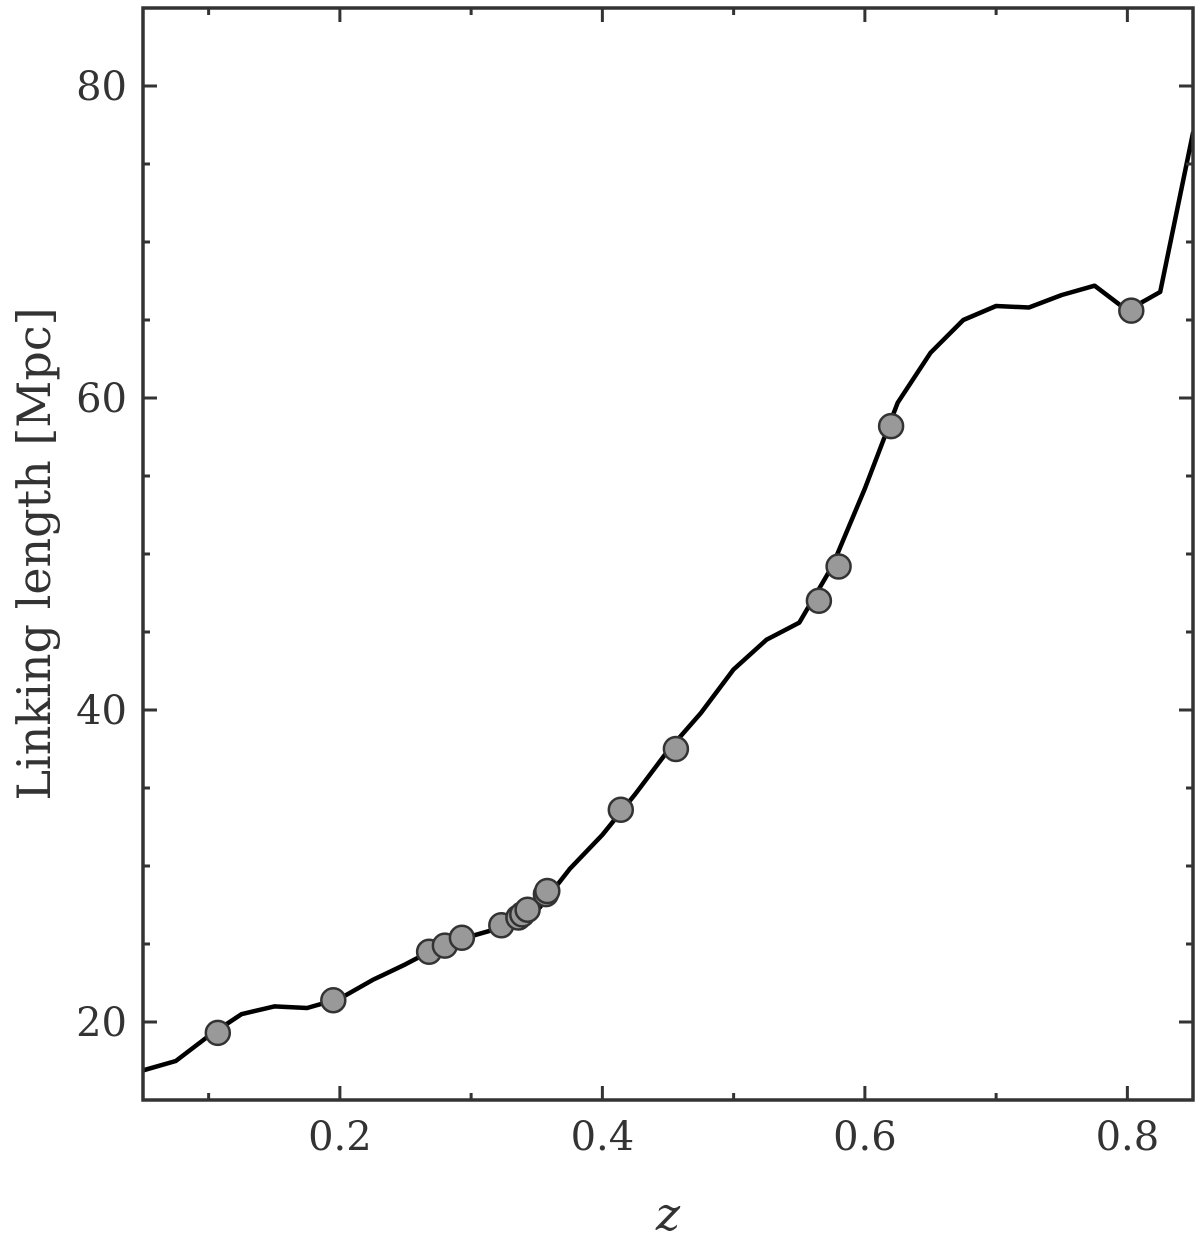 This screenshot has width=1200, height=1248. I want to click on x-tick-label: 0.6, so click(865, 1137).